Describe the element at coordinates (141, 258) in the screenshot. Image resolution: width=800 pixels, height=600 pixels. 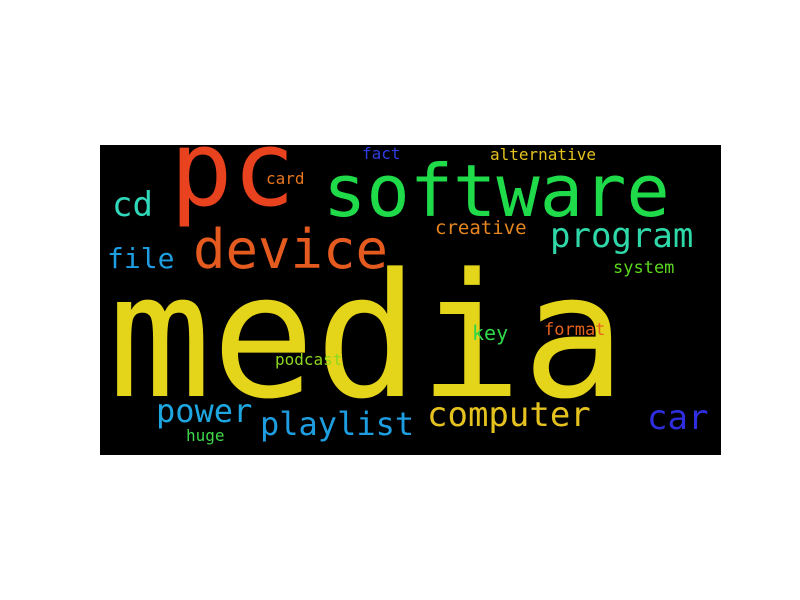
I see `word-file: file` at that location.